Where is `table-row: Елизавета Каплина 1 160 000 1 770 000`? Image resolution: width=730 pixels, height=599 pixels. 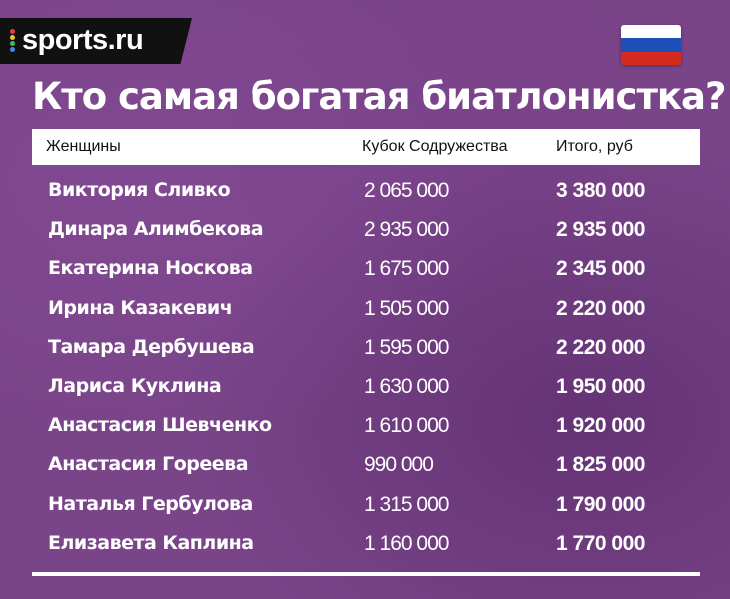
table-row: Елизавета Каплина 1 160 000 1 770 000 is located at coordinates (365, 543).